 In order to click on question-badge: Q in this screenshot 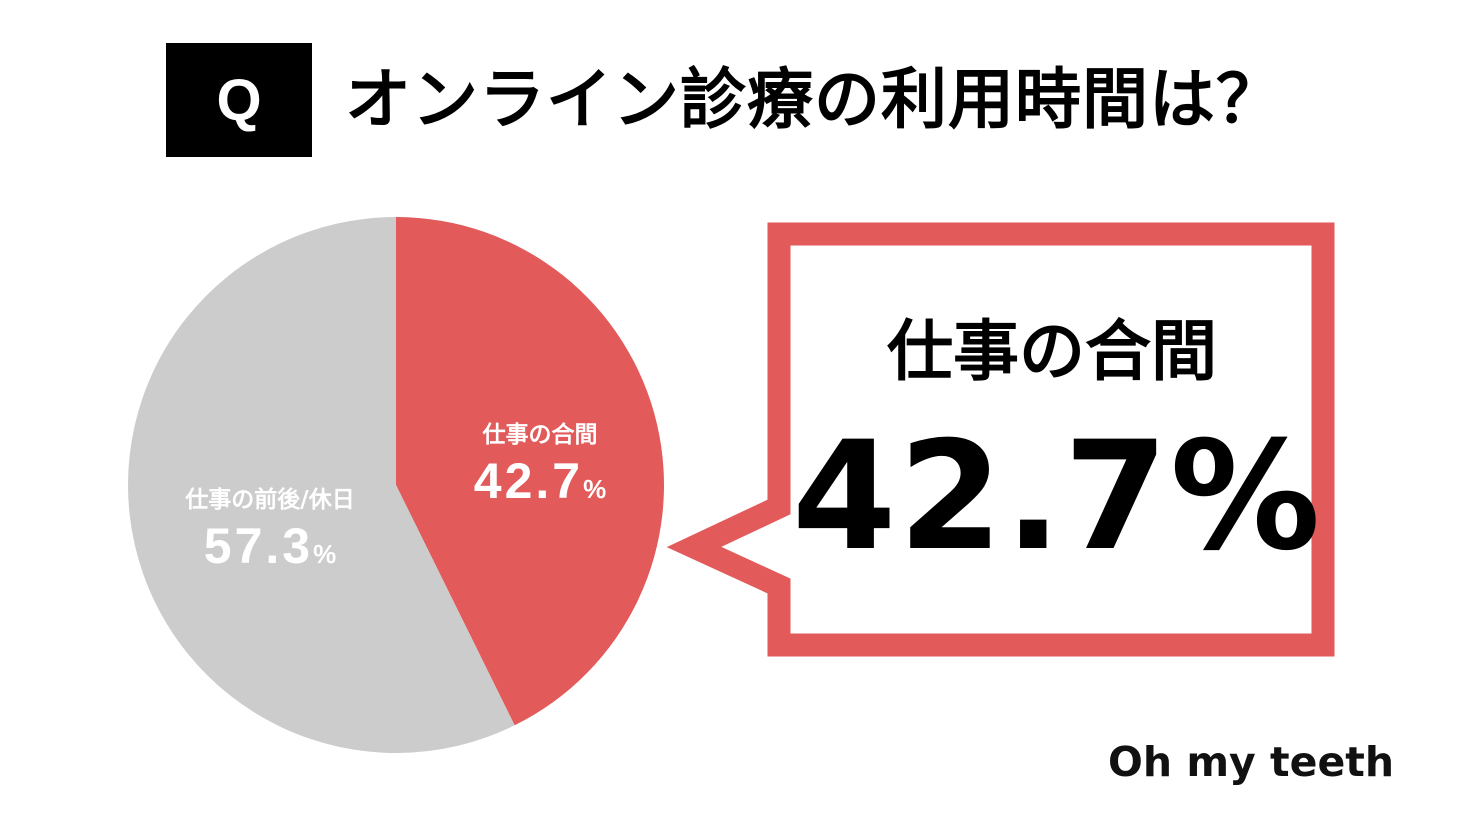, I will do `click(239, 100)`.